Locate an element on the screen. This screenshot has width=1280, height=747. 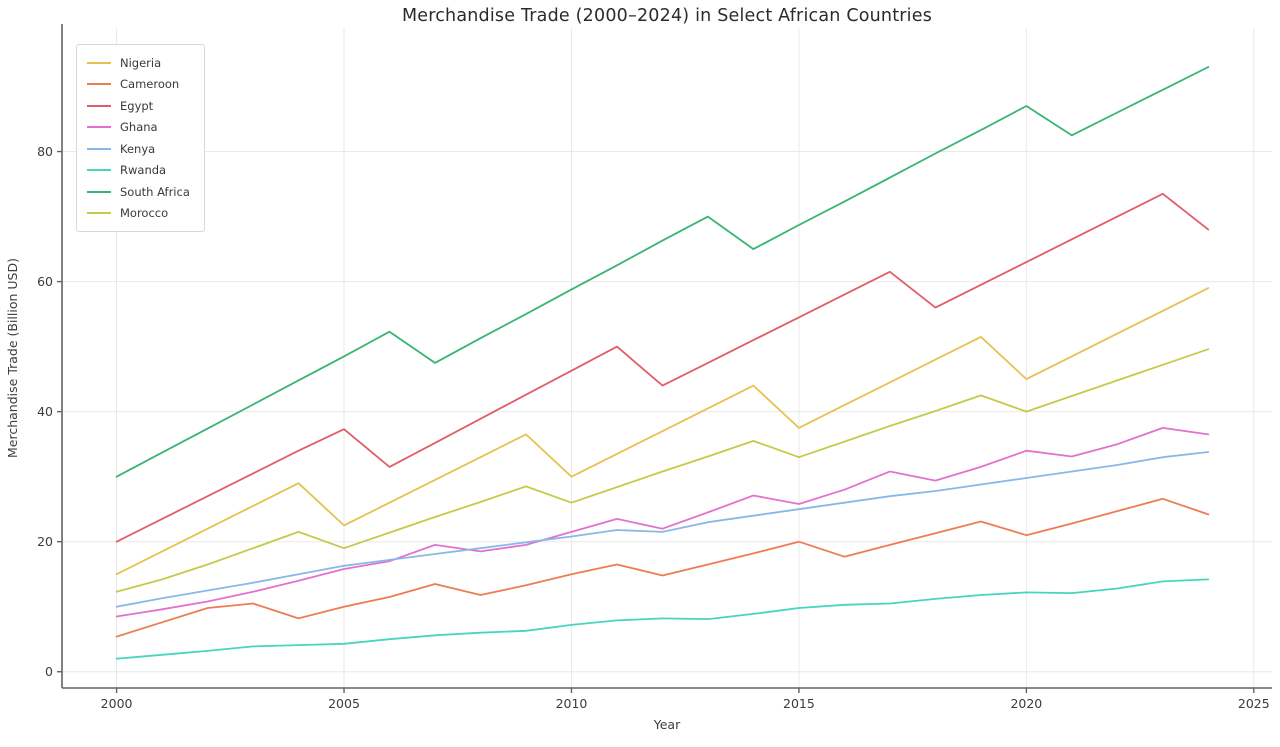
legend-item-egypt: Egypt is located at coordinates (138, 106).